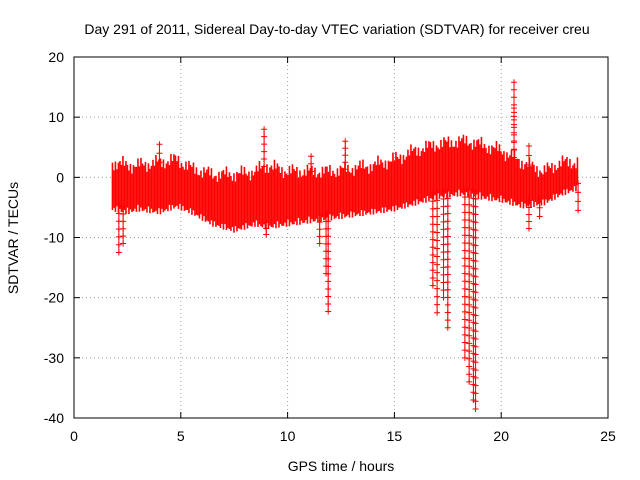 The width and height of the screenshot is (640, 480). Describe the element at coordinates (13, 238) in the screenshot. I see `y-axis-label: SDTVAR / TECUs` at that location.